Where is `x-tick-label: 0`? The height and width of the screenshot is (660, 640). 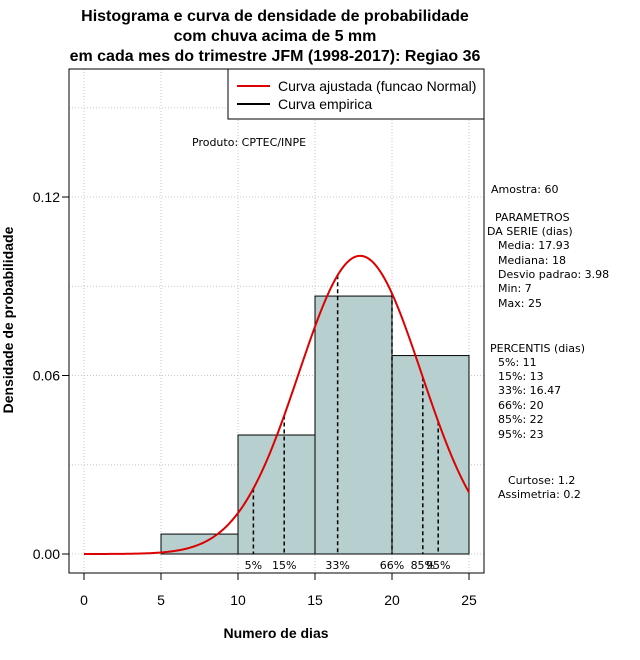
x-tick-label: 0 is located at coordinates (84, 600).